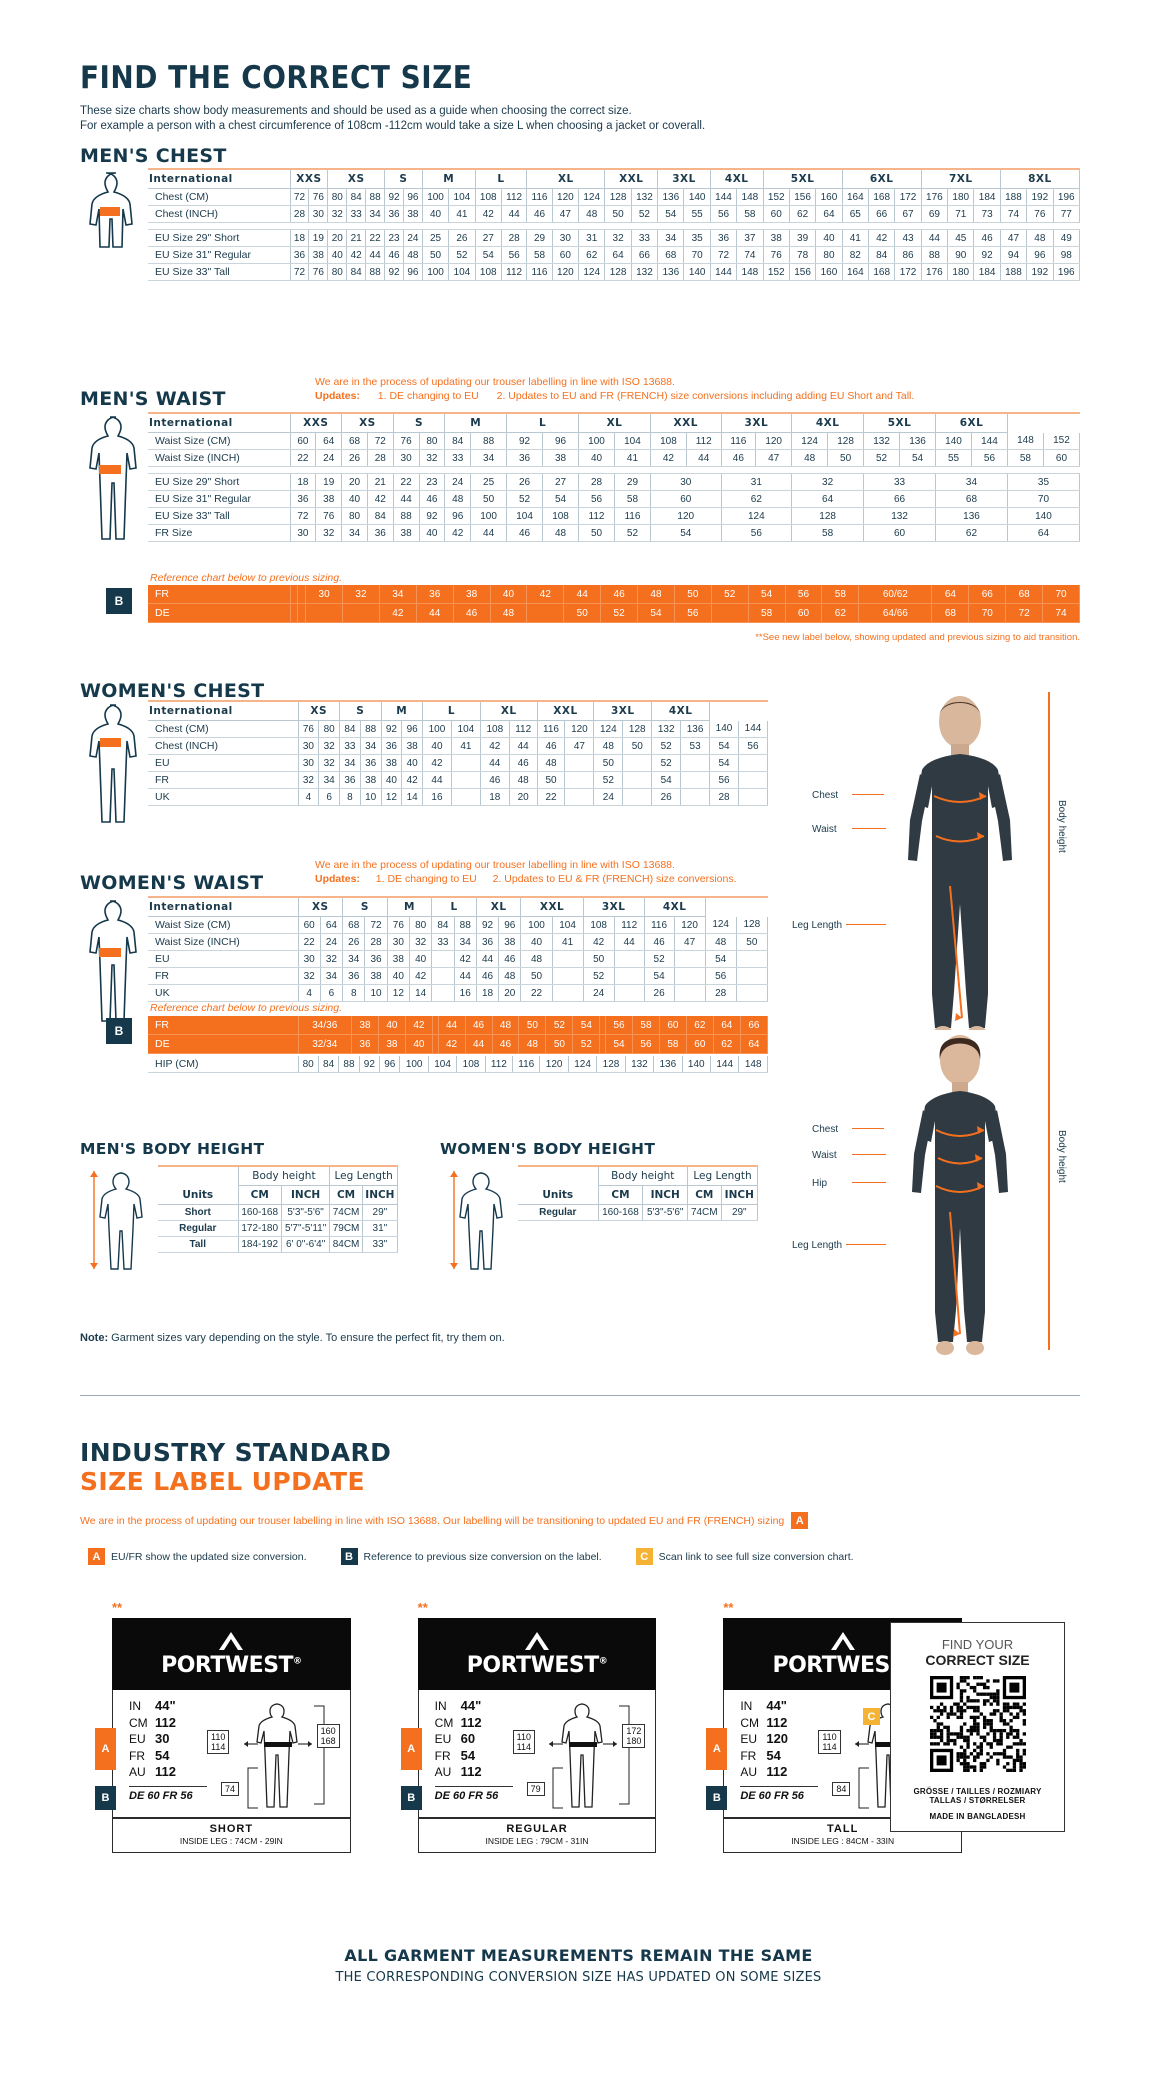 Image resolution: width=1157 pixels, height=2076 pixels. What do you see at coordinates (380, 1244) in the screenshot?
I see `cell: 33"` at bounding box center [380, 1244].